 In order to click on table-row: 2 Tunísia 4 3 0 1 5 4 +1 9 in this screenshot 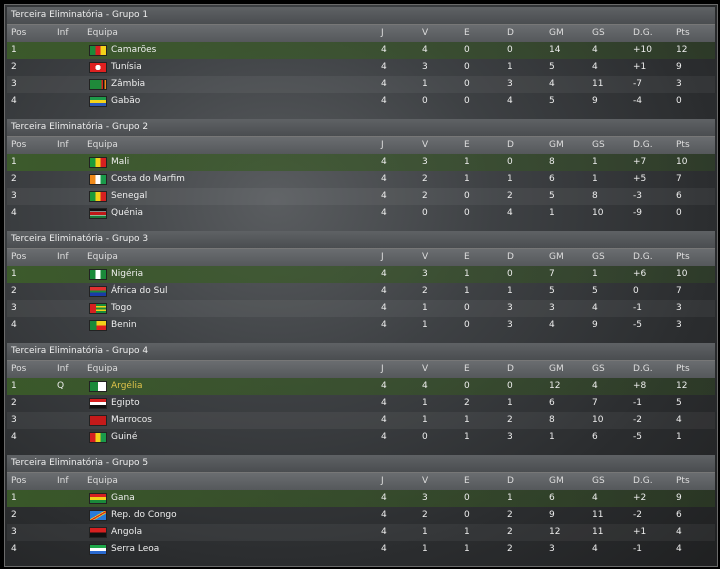, I will do `click(361, 67)`.